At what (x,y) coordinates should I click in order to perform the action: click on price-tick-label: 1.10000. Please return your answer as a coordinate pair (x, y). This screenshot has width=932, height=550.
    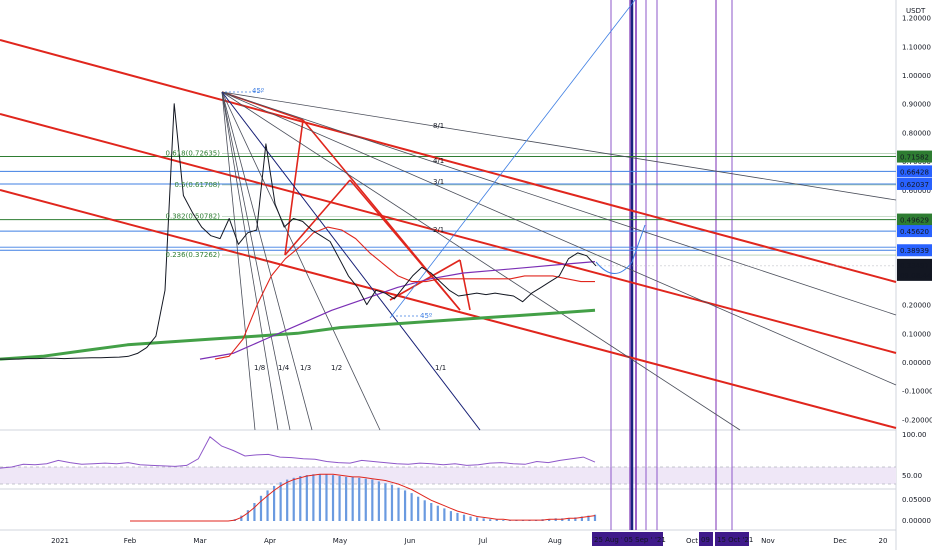
    Looking at the image, I should click on (916, 47).